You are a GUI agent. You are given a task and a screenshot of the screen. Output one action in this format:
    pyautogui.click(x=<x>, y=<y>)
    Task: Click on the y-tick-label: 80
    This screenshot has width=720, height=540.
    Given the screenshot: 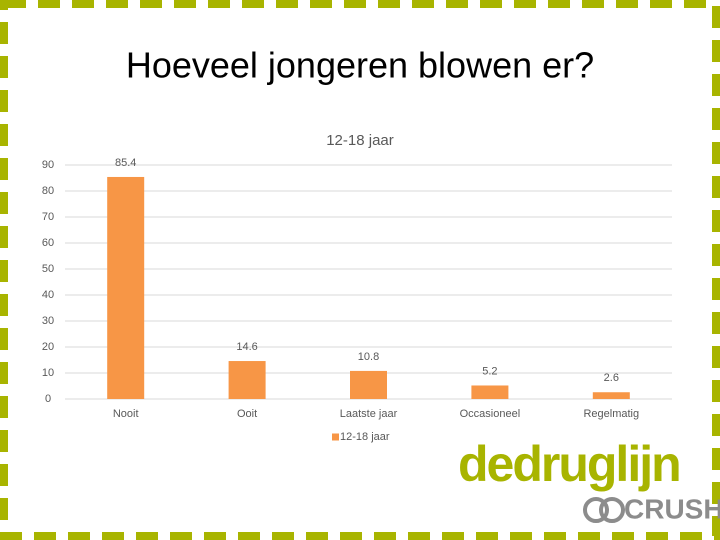 What is the action you would take?
    pyautogui.click(x=48, y=191)
    